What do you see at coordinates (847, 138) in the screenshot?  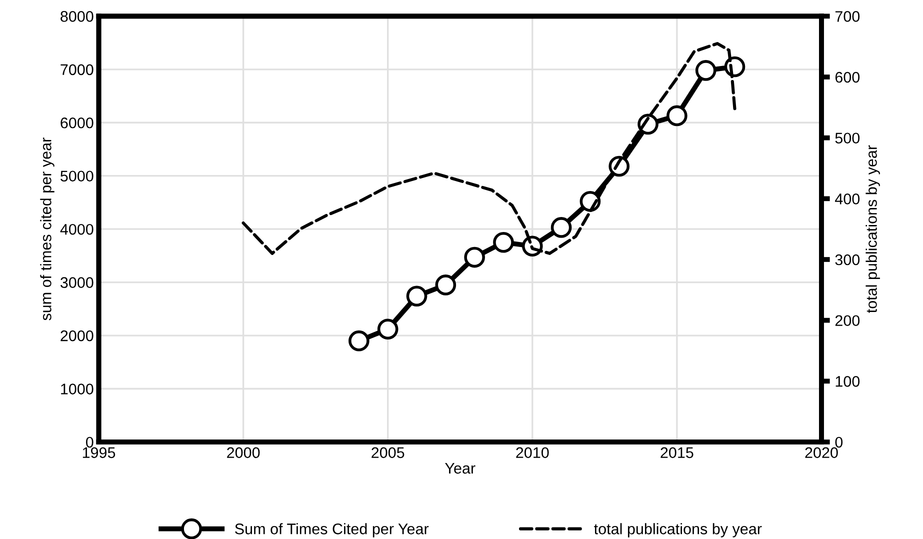 I see `y2-tick-label: 500` at bounding box center [847, 138].